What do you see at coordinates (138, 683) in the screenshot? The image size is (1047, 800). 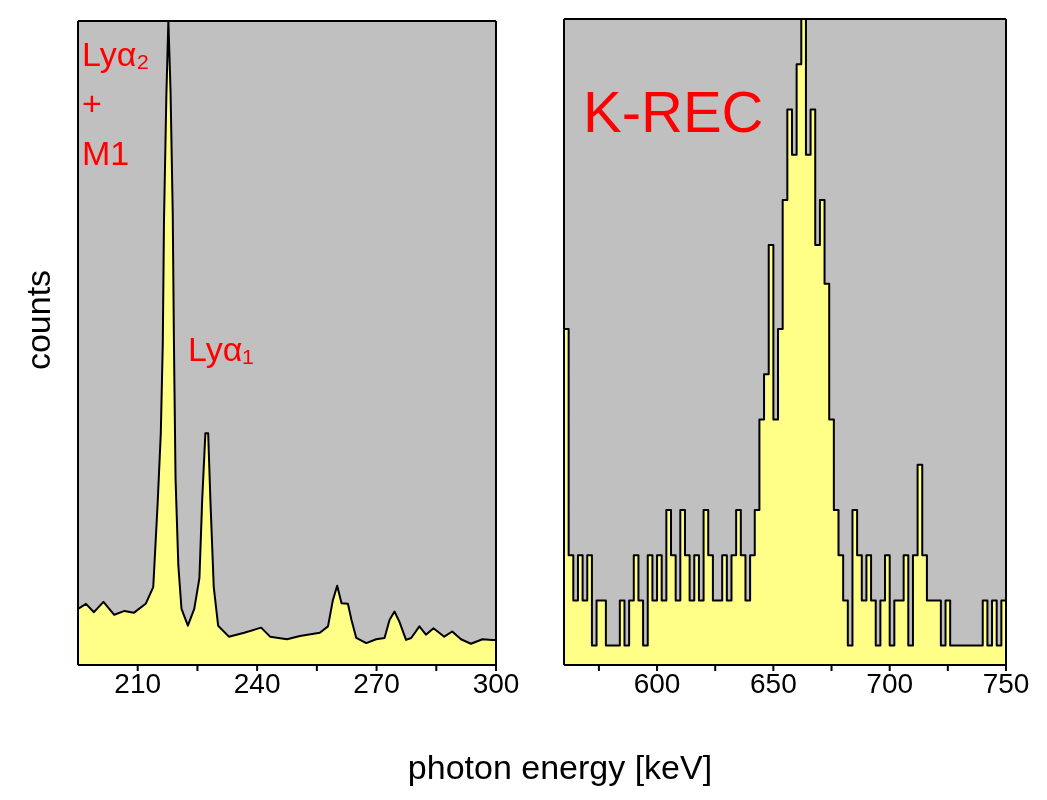 I see `x-tick-label: 210` at bounding box center [138, 683].